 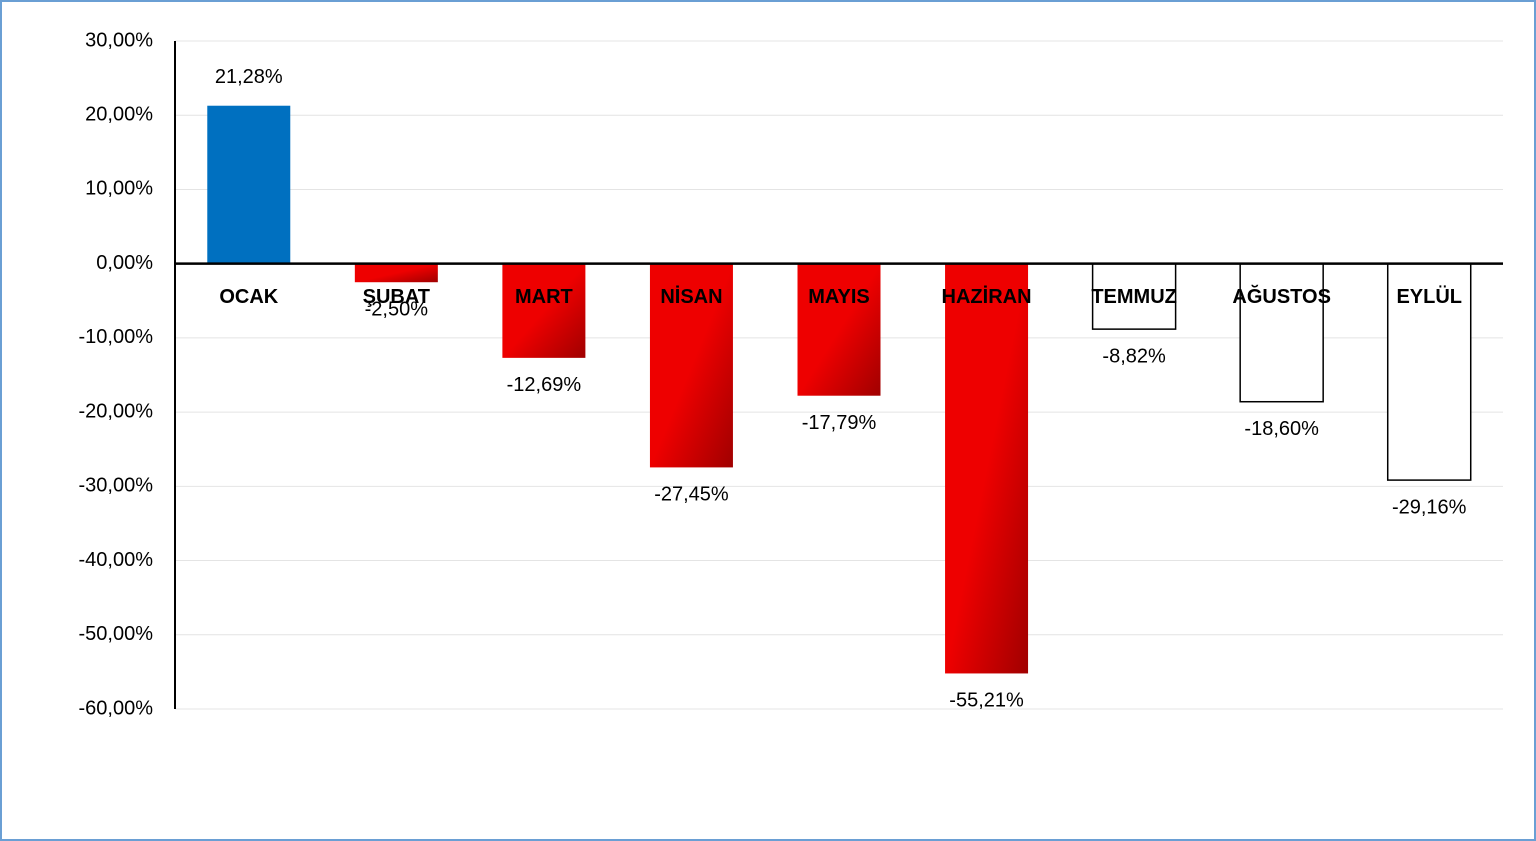 I want to click on y-tick-label: -30,00%, so click(x=116, y=486).